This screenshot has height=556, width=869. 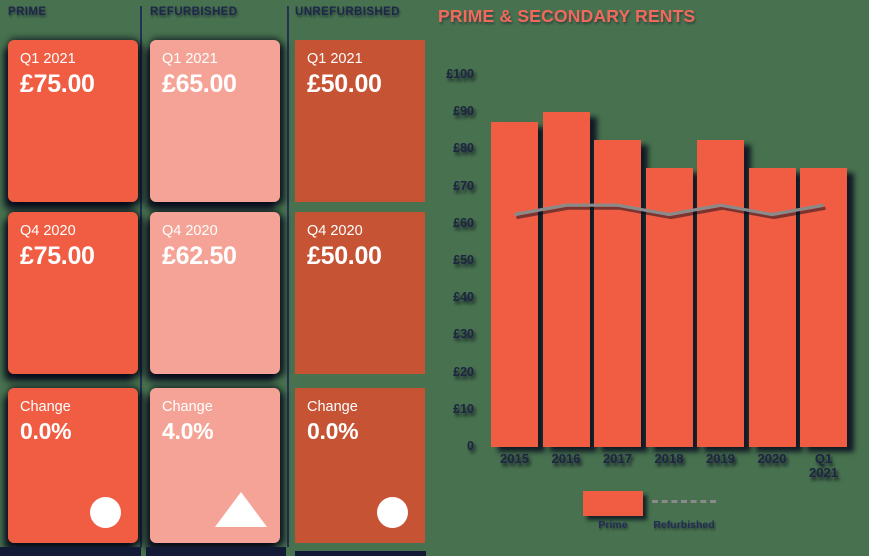 What do you see at coordinates (669, 458) in the screenshot?
I see `x-axis-label: 2018` at bounding box center [669, 458].